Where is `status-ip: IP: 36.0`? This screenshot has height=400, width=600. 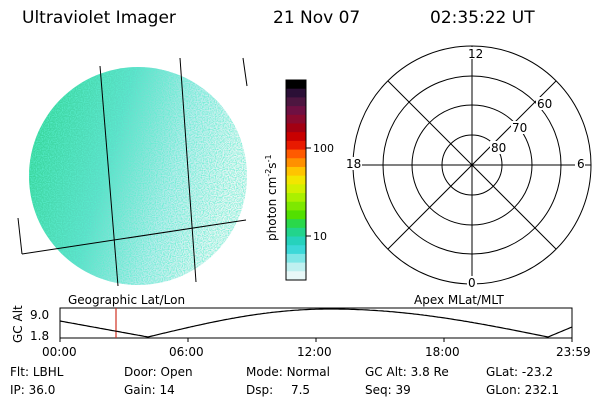
status-ip: IP: 36.0 is located at coordinates (32, 390).